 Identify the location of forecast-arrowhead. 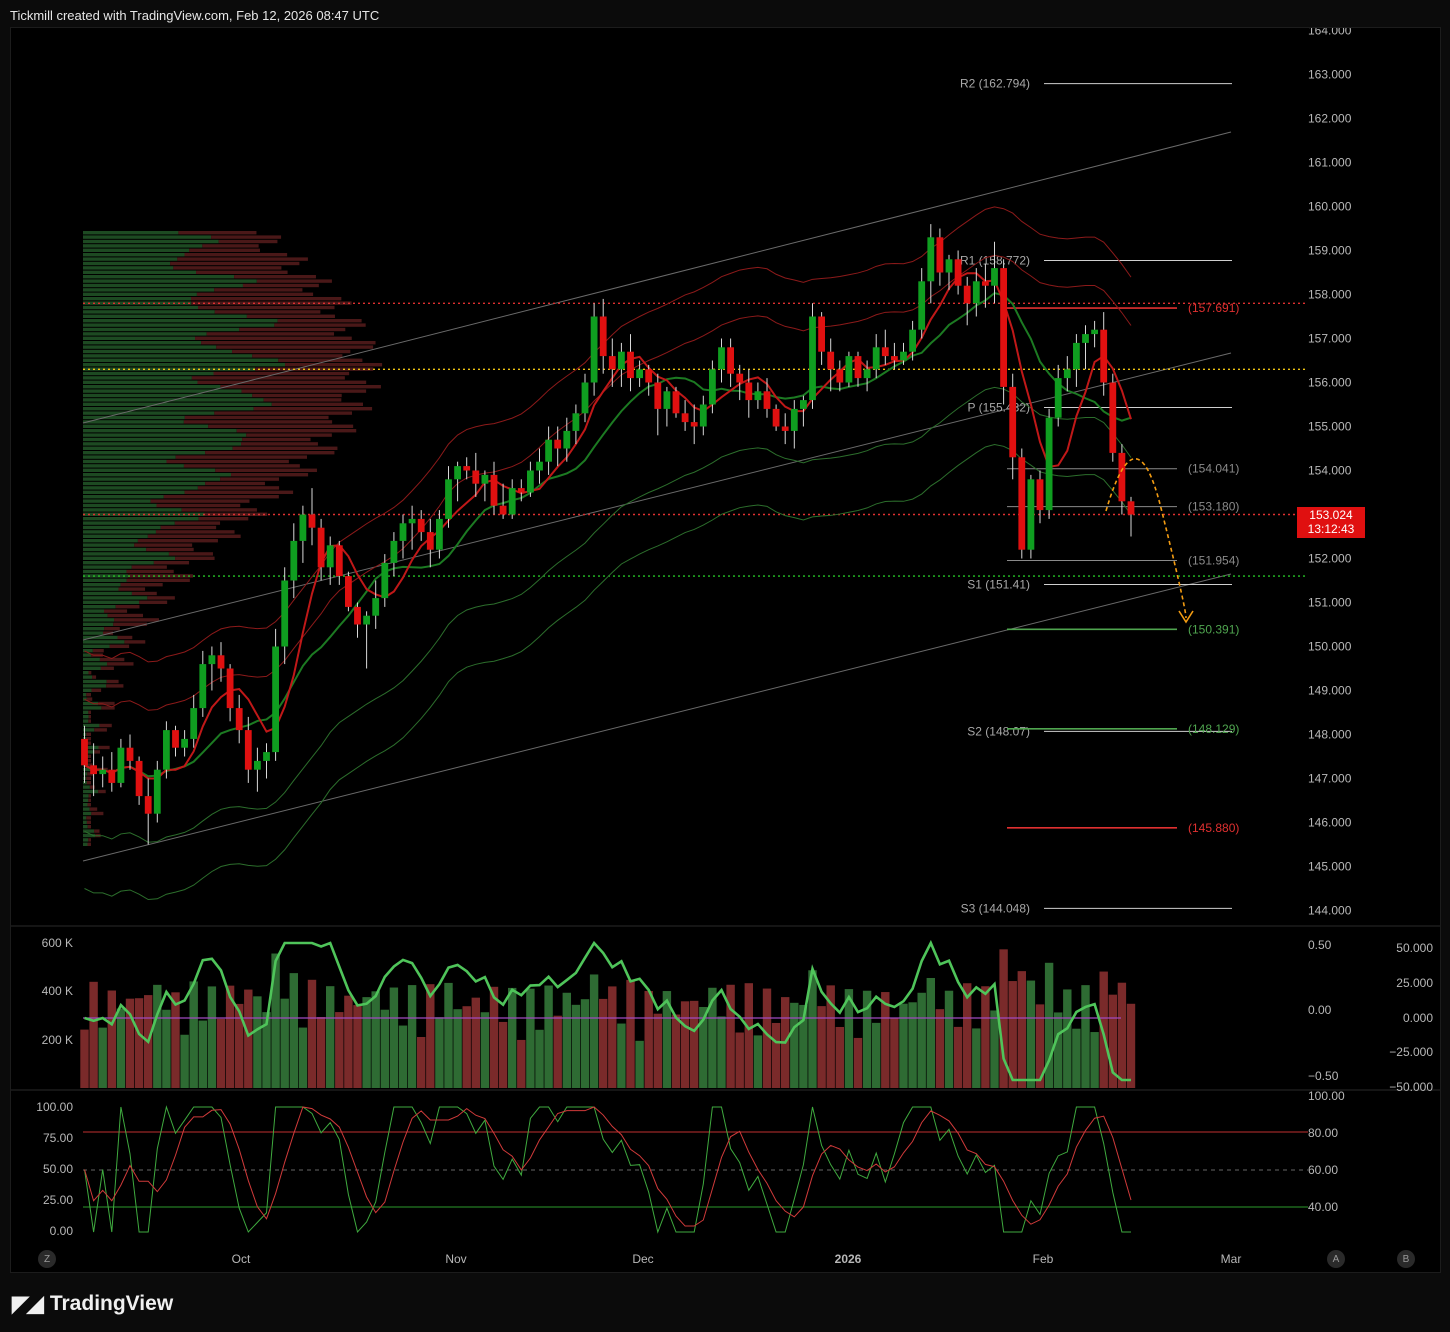
(1186, 617).